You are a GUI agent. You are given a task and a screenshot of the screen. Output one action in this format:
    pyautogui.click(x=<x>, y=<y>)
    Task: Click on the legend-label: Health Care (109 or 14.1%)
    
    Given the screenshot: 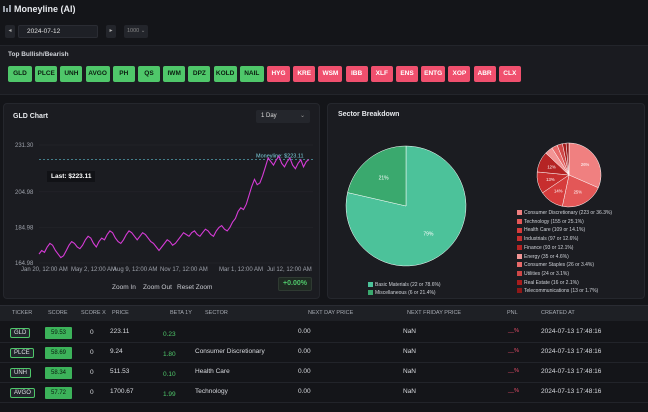 What is the action you would take?
    pyautogui.click(x=555, y=230)
    